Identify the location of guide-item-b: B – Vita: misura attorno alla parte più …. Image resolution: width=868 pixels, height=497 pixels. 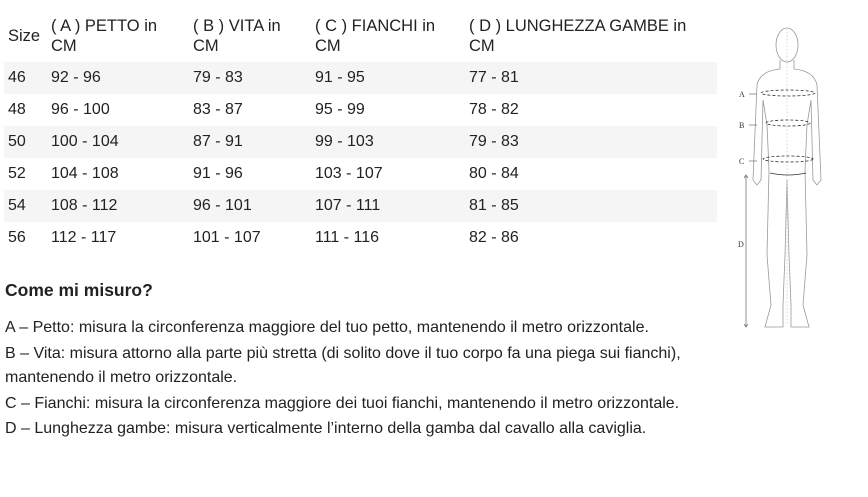
(343, 365).